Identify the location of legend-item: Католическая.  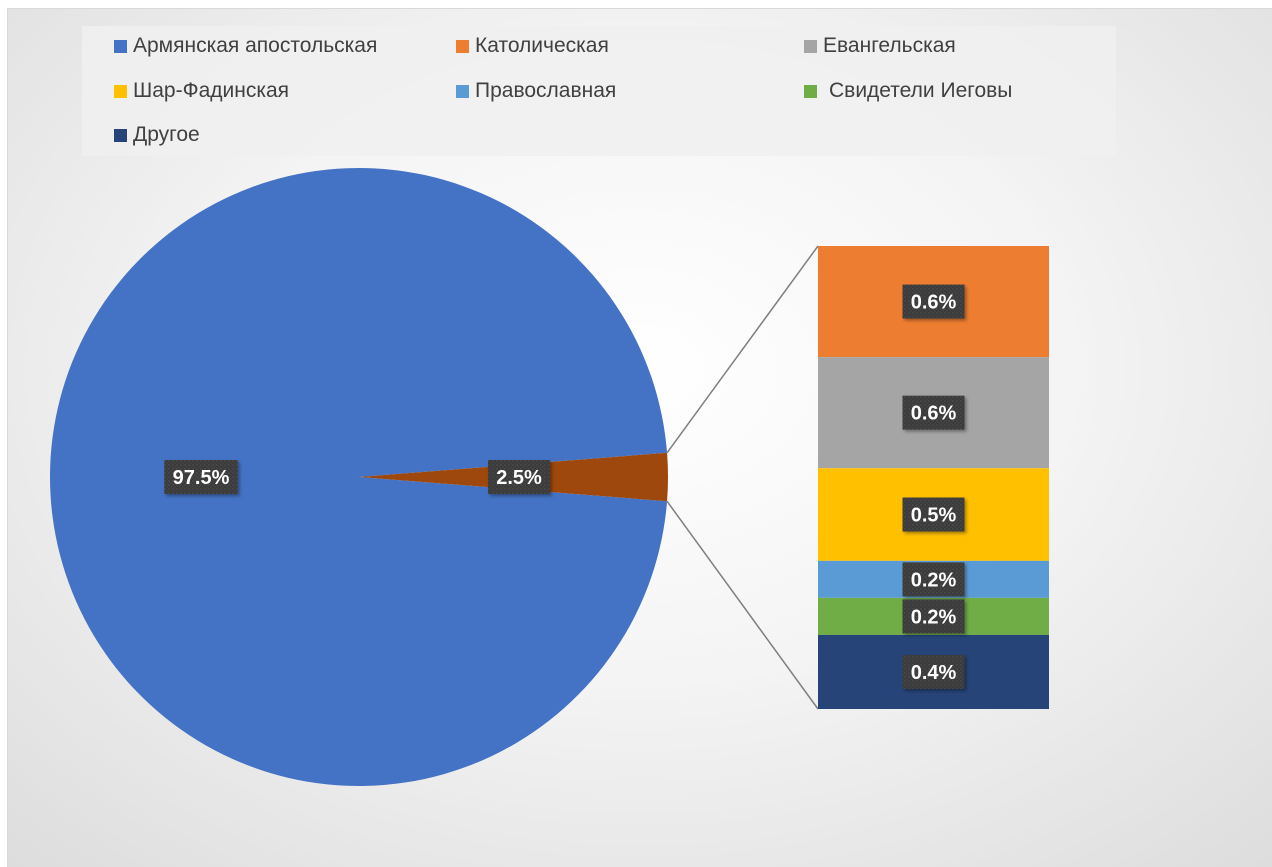
(532, 46).